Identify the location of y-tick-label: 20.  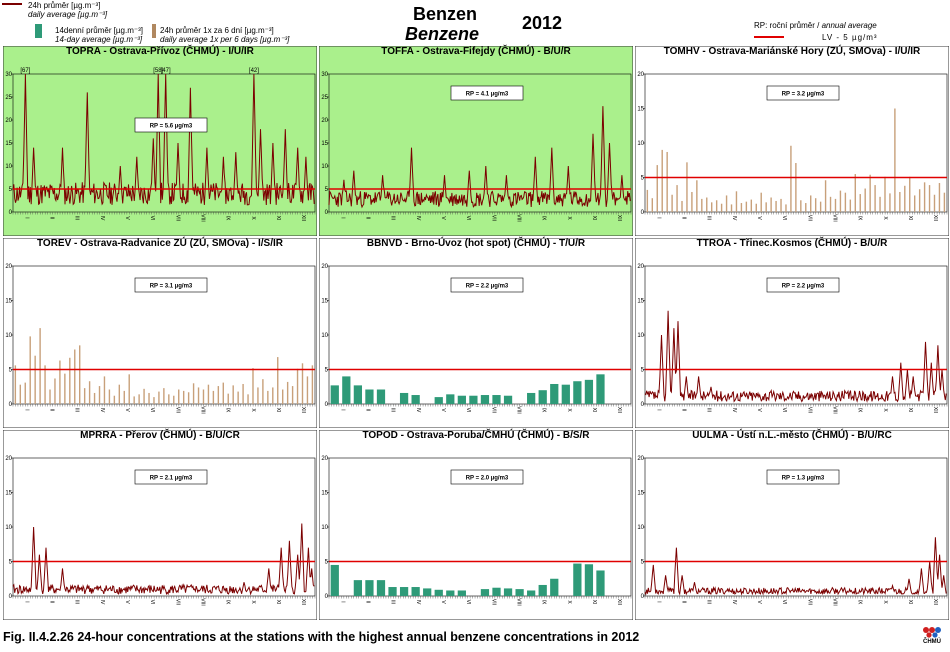
(640, 267).